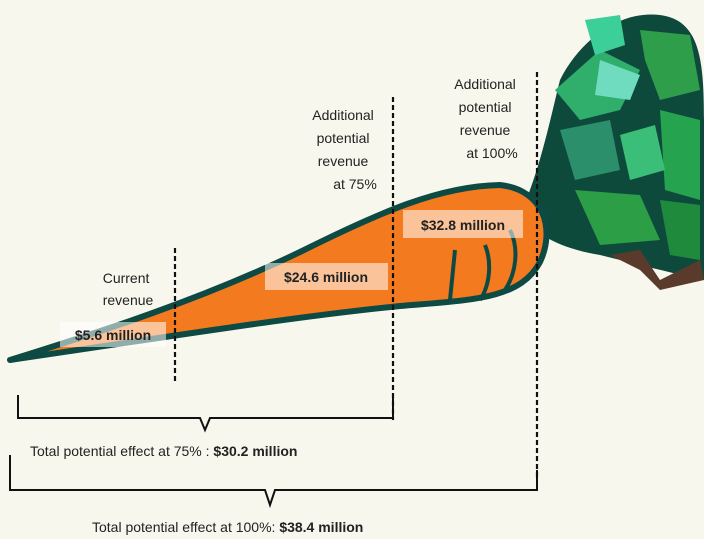 The width and height of the screenshot is (704, 539). Describe the element at coordinates (321, 527) in the screenshot. I see `total-value: $38.4 million` at that location.